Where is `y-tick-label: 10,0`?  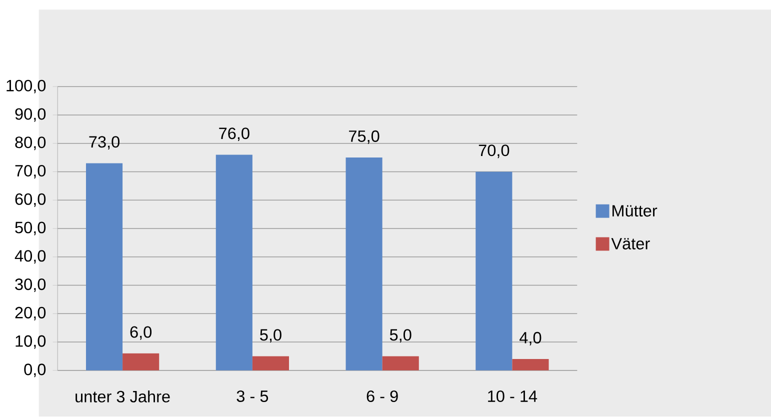
y-tick-label: 10,0 is located at coordinates (31, 342).